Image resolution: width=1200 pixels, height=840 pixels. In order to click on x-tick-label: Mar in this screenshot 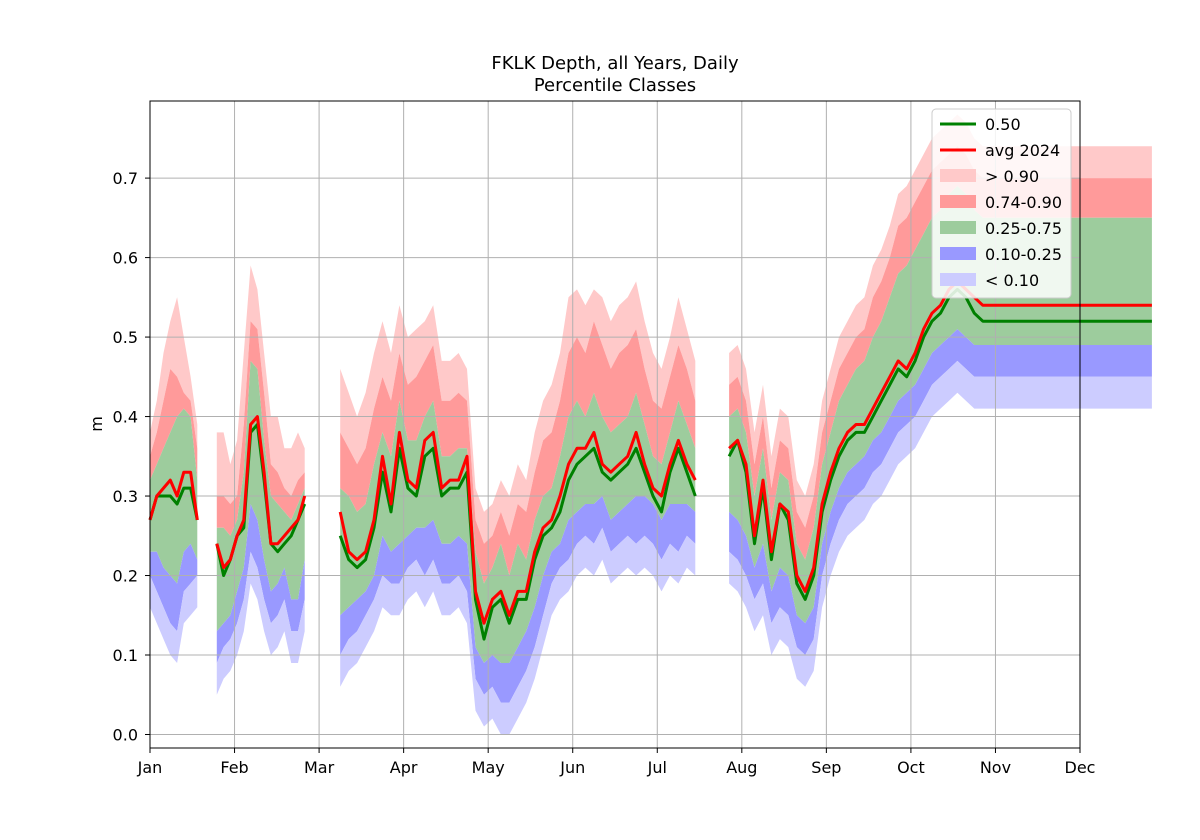, I will do `click(319, 767)`.